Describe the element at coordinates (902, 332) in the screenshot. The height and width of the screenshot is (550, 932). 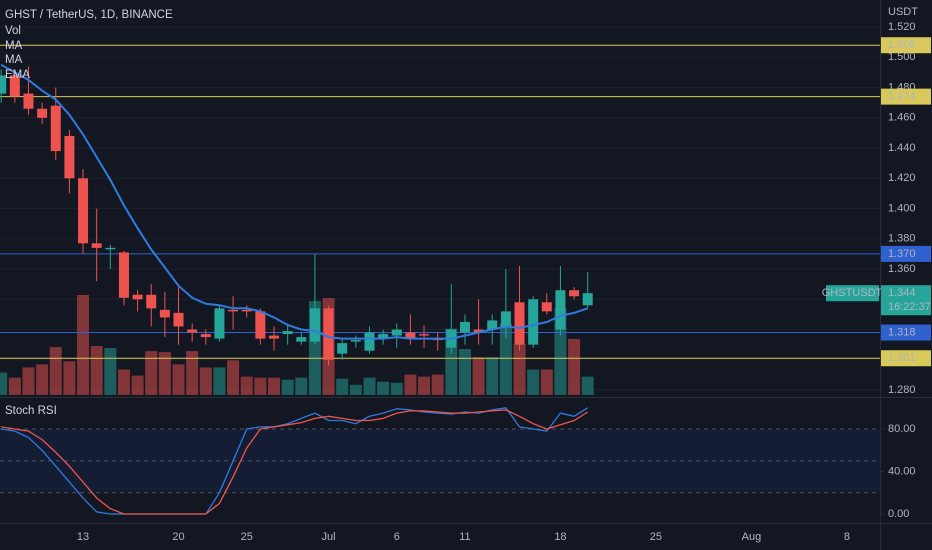
I see `price-line-label: 1.318` at that location.